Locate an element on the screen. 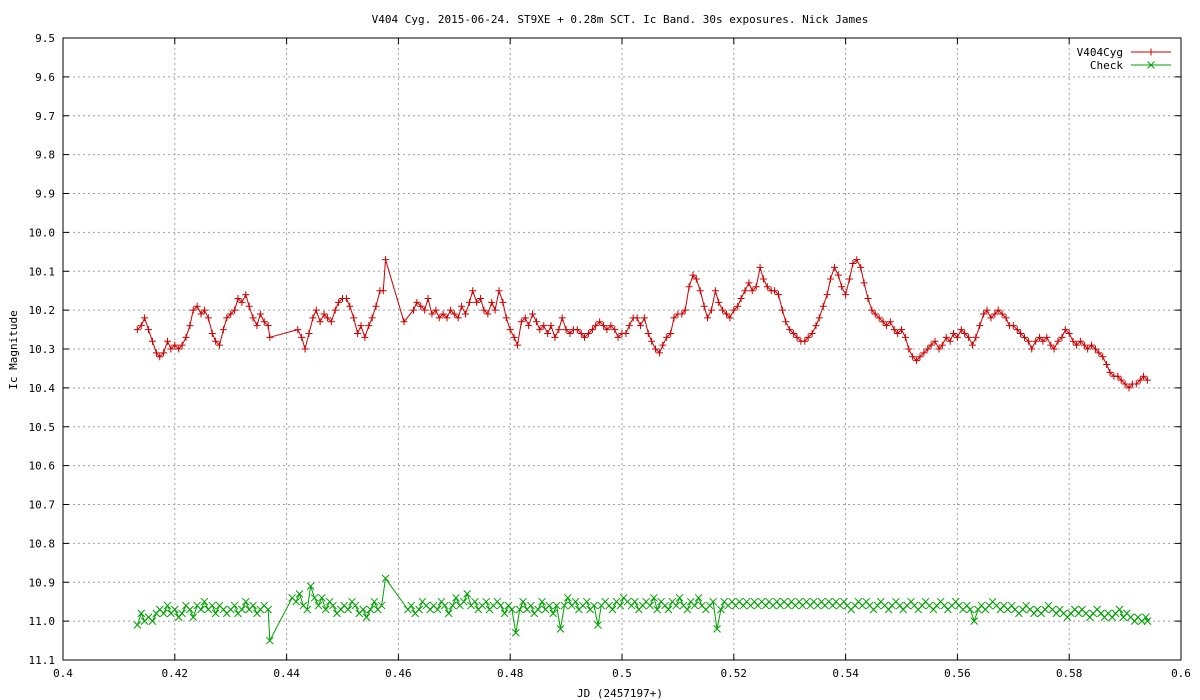  y-tick-label: 9.7 is located at coordinates (45, 116).